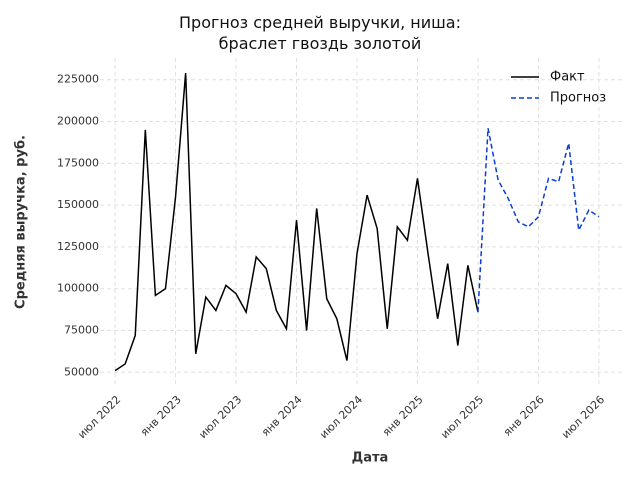 This screenshot has height=480, width=640. What do you see at coordinates (524, 416) in the screenshot?
I see `x-tick-label: янв 2026` at bounding box center [524, 416].